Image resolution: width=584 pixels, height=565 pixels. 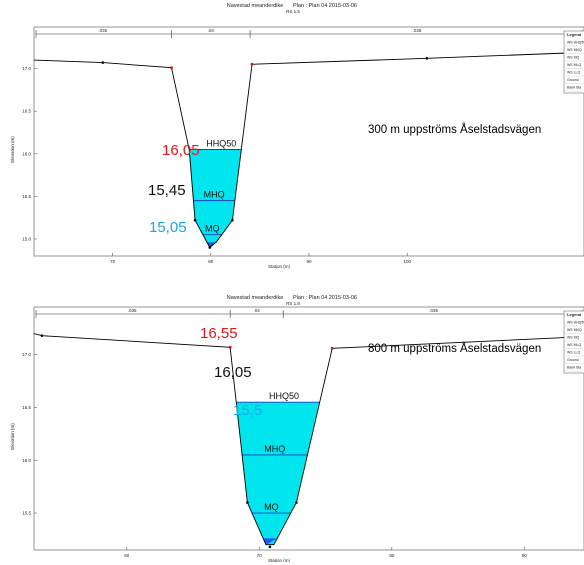 What do you see at coordinates (233, 372) in the screenshot?
I see `mhq-value-label: 16,05` at bounding box center [233, 372].